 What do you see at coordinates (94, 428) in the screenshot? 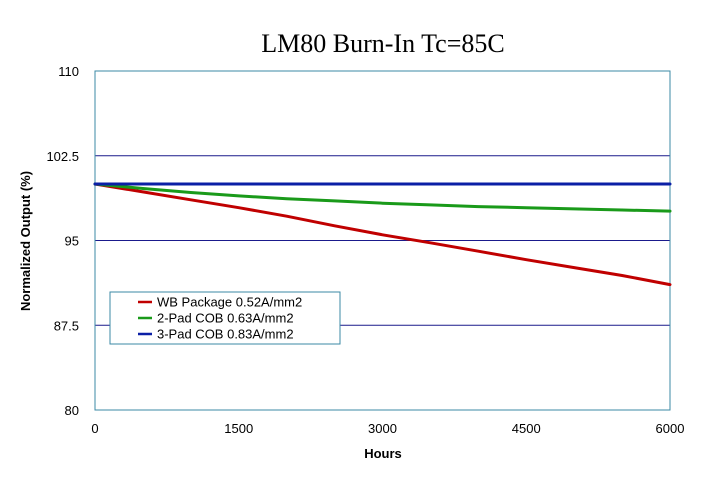
I see `x-tick-label: 0` at bounding box center [94, 428].